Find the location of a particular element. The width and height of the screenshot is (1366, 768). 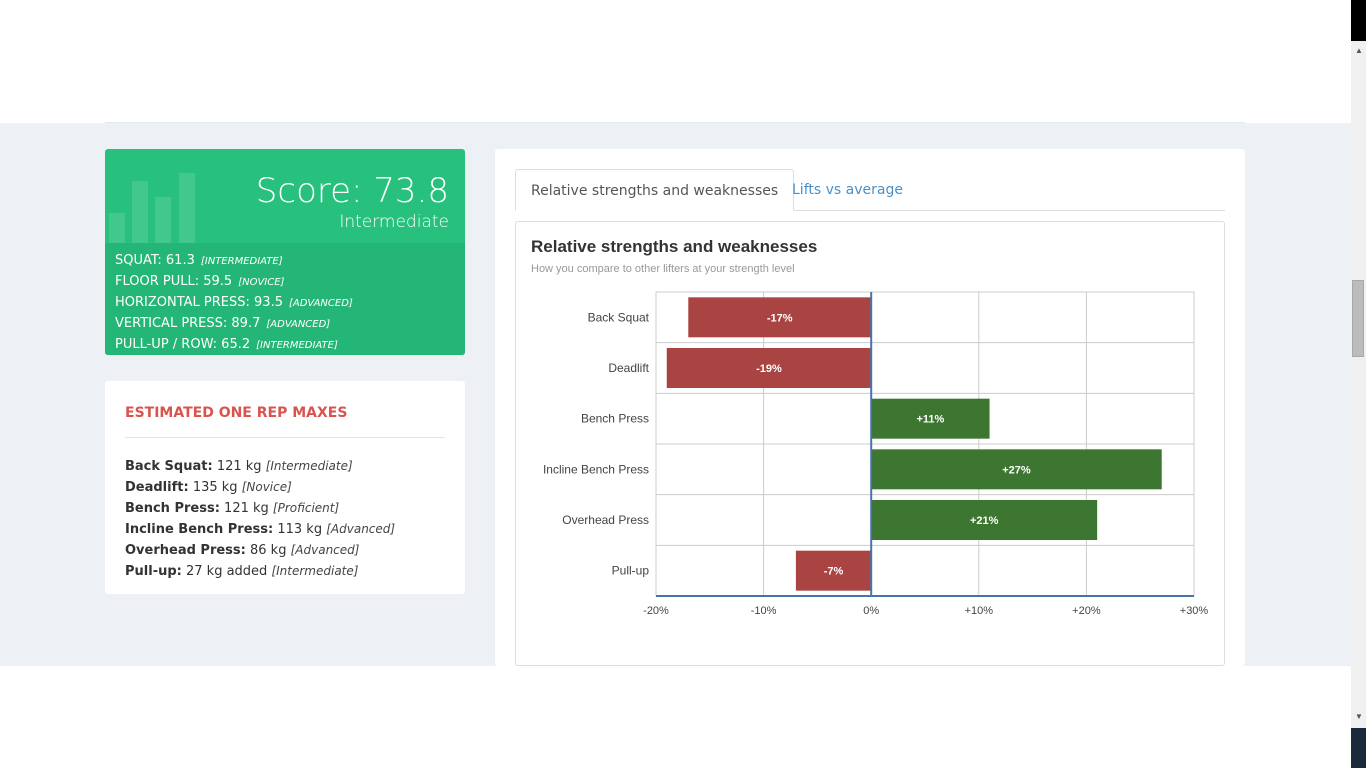

score-row-label: VERTICAL PRESS: 89.7 is located at coordinates (188, 323).